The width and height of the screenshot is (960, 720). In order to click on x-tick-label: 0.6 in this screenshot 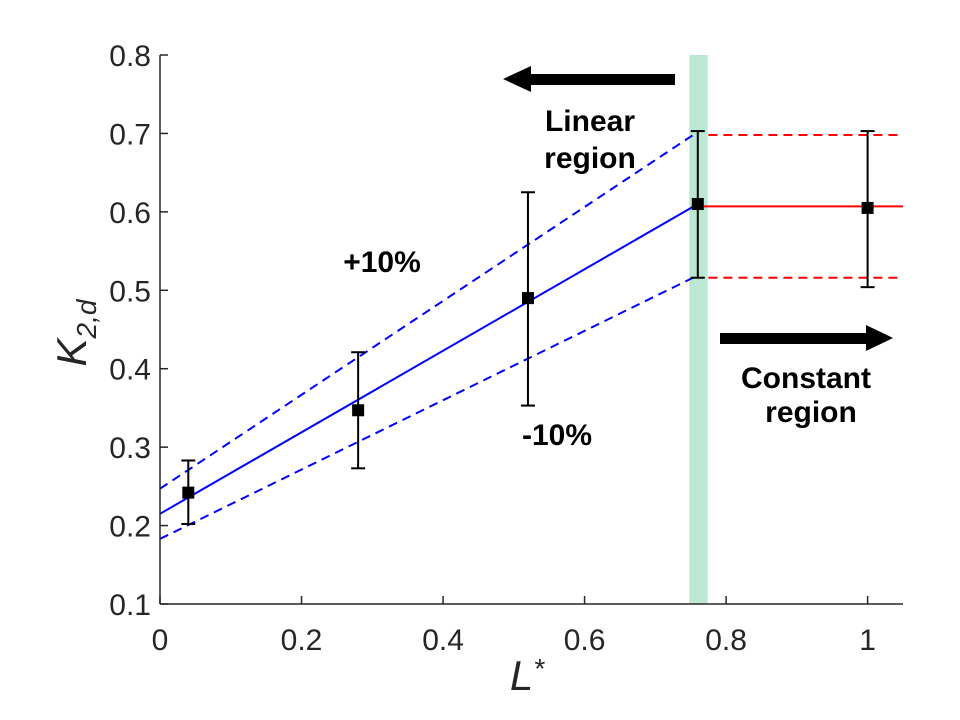, I will do `click(585, 640)`.